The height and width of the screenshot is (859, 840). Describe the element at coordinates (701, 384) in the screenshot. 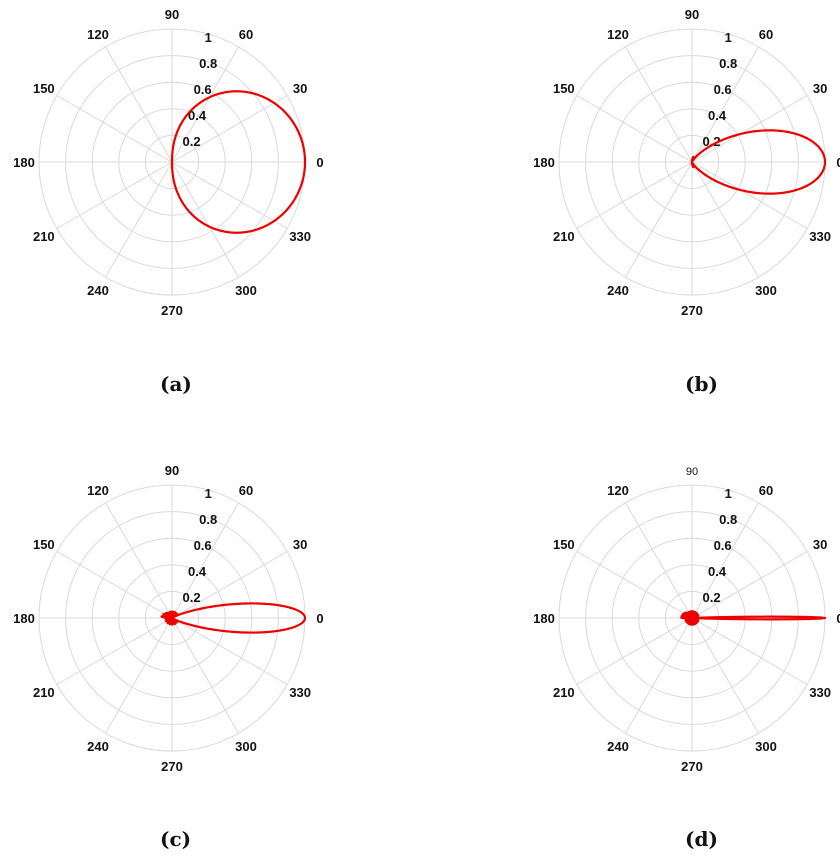

I see `panel-caption: (b)` at that location.